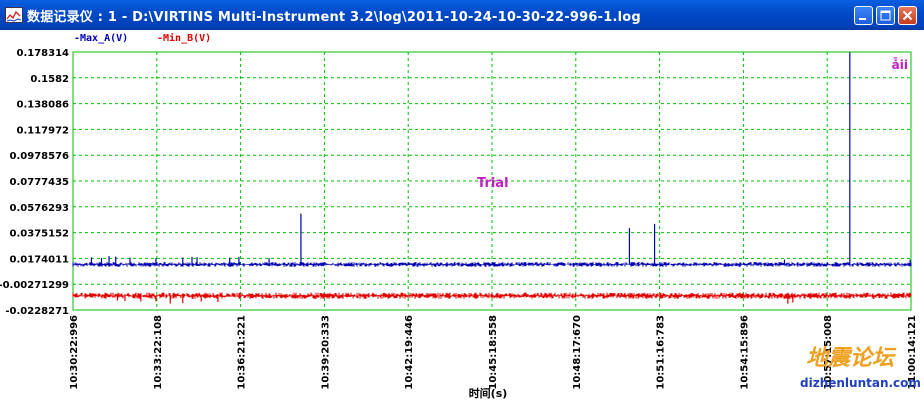 The height and width of the screenshot is (405, 924). What do you see at coordinates (42, 130) in the screenshot?
I see `y-tick-label: 0.117972` at bounding box center [42, 130].